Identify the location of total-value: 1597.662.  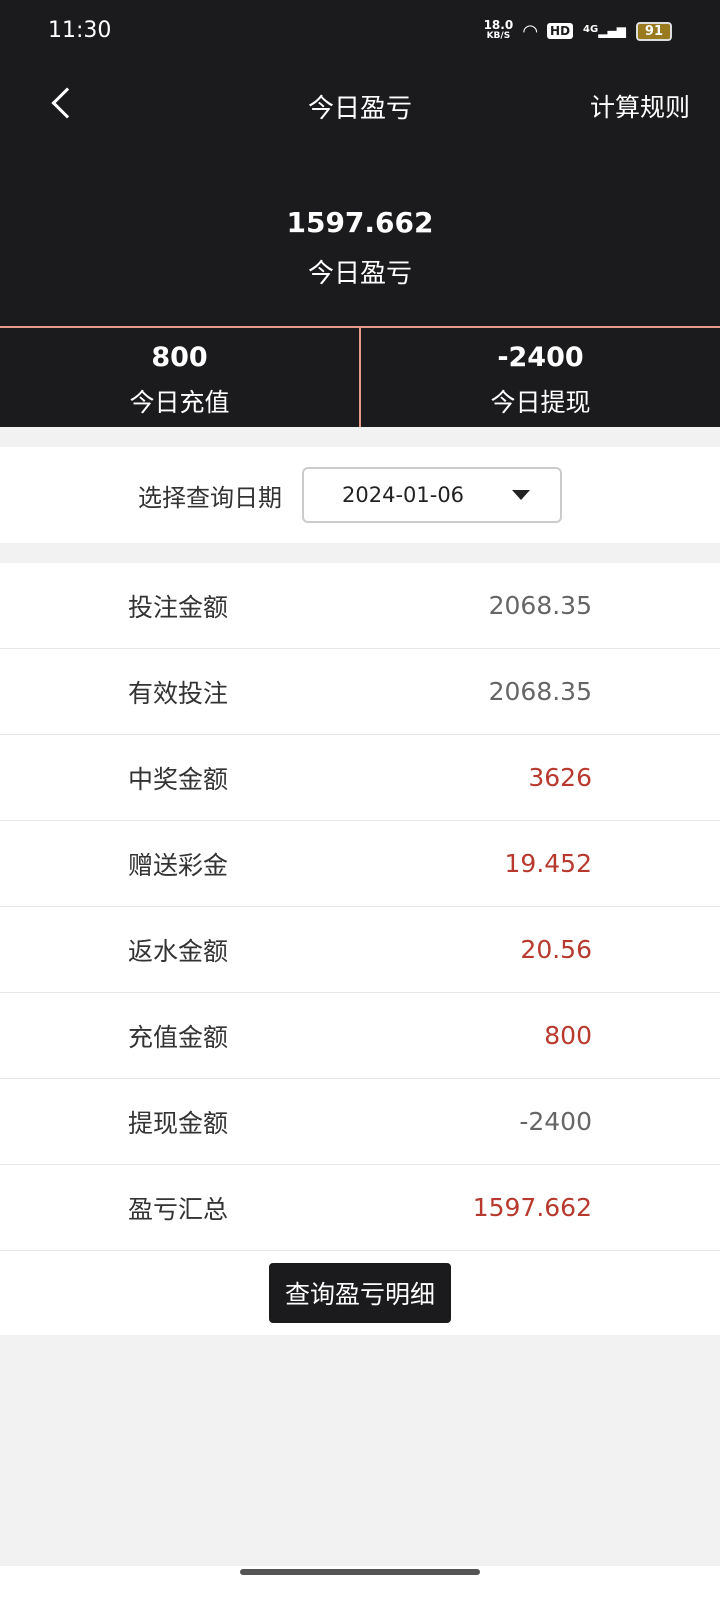
(360, 222).